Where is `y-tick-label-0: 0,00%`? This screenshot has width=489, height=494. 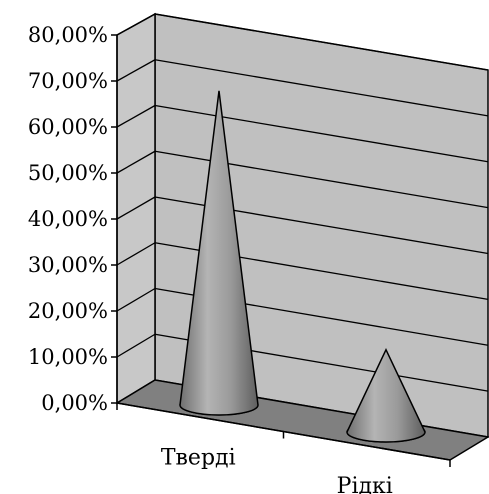 y-tick-label-0: 0,00% is located at coordinates (74, 403).